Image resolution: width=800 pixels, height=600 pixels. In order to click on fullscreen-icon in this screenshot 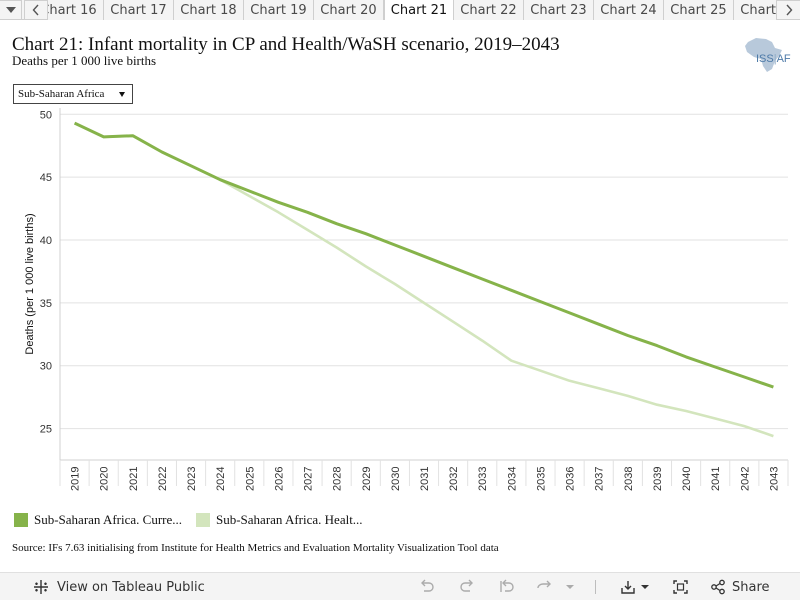, I will do `click(680, 587)`.